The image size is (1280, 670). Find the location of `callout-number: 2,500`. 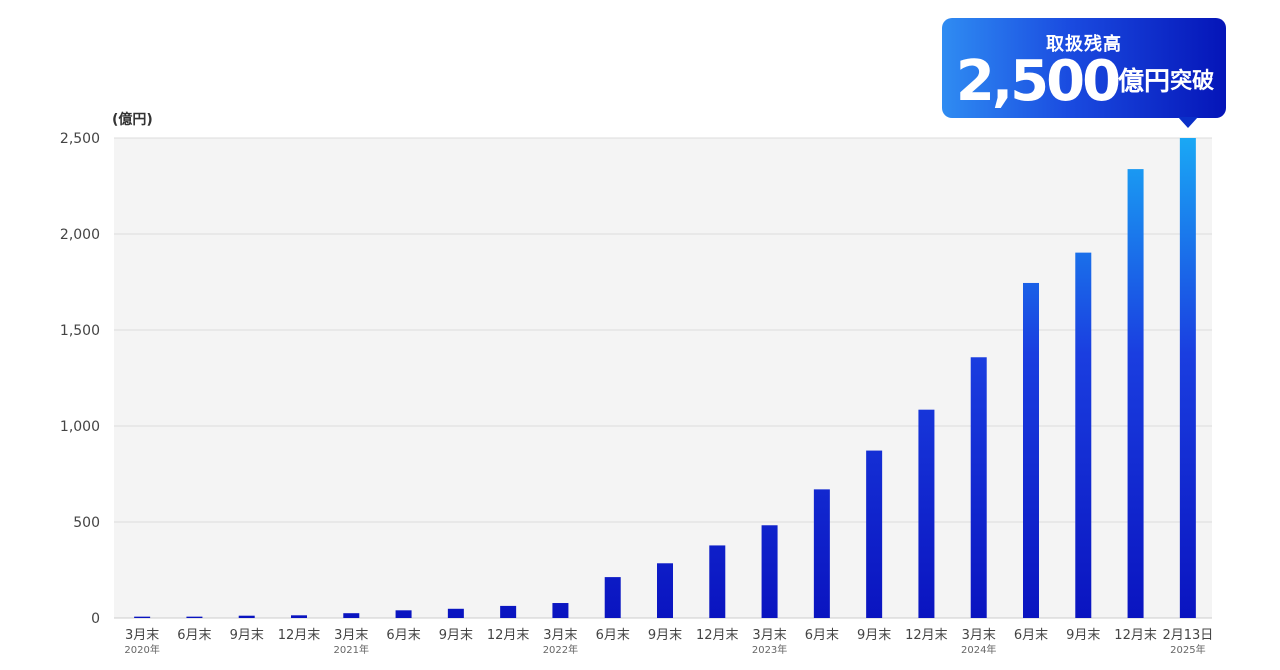

callout-number: 2,500 is located at coordinates (1038, 81).